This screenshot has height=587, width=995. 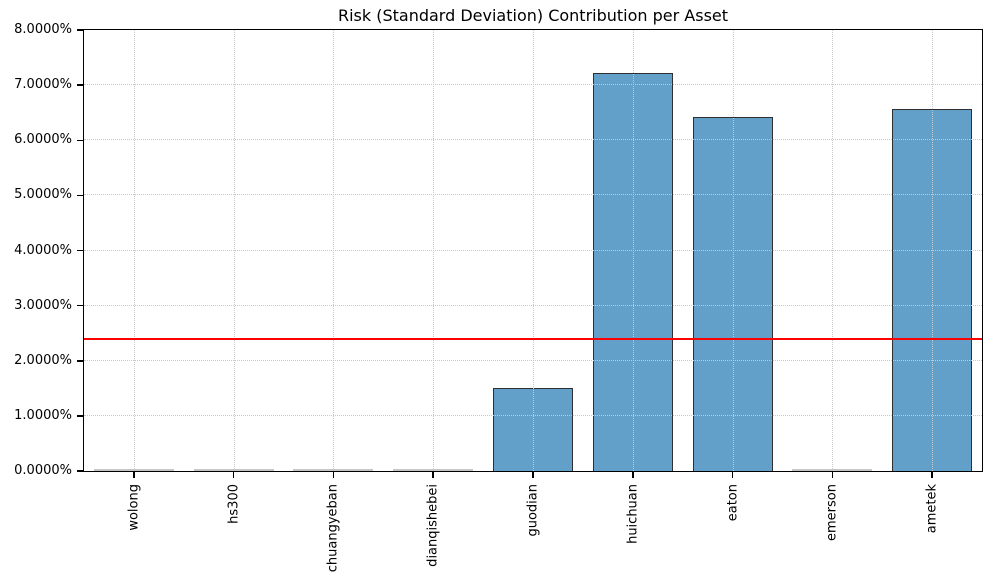 What do you see at coordinates (134, 507) in the screenshot?
I see `x-tick-label-wolong: wolong` at bounding box center [134, 507].